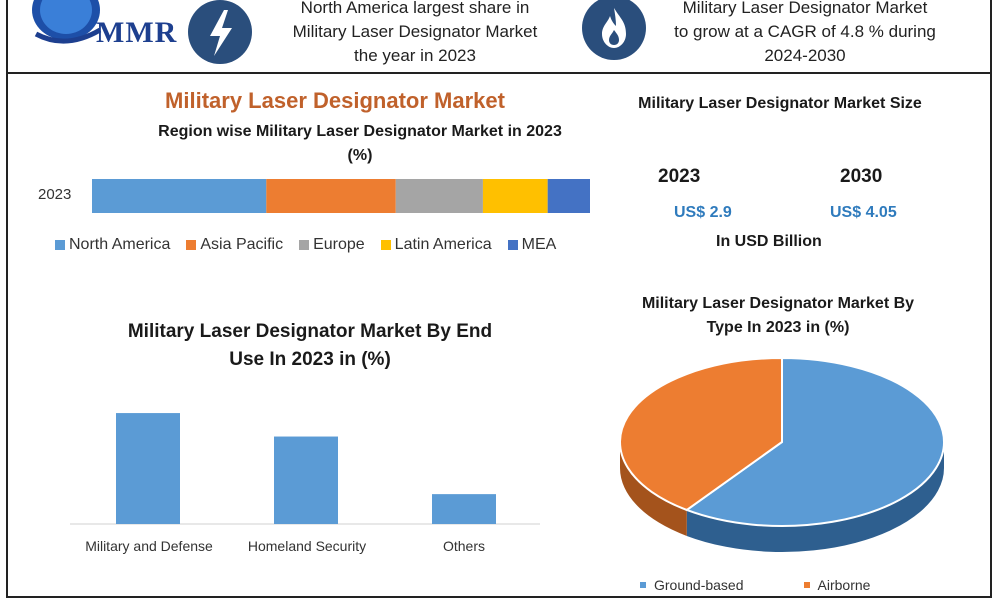 The width and height of the screenshot is (1000, 600). What do you see at coordinates (701, 434) in the screenshot?
I see `pie-slice-airborne` at bounding box center [701, 434].